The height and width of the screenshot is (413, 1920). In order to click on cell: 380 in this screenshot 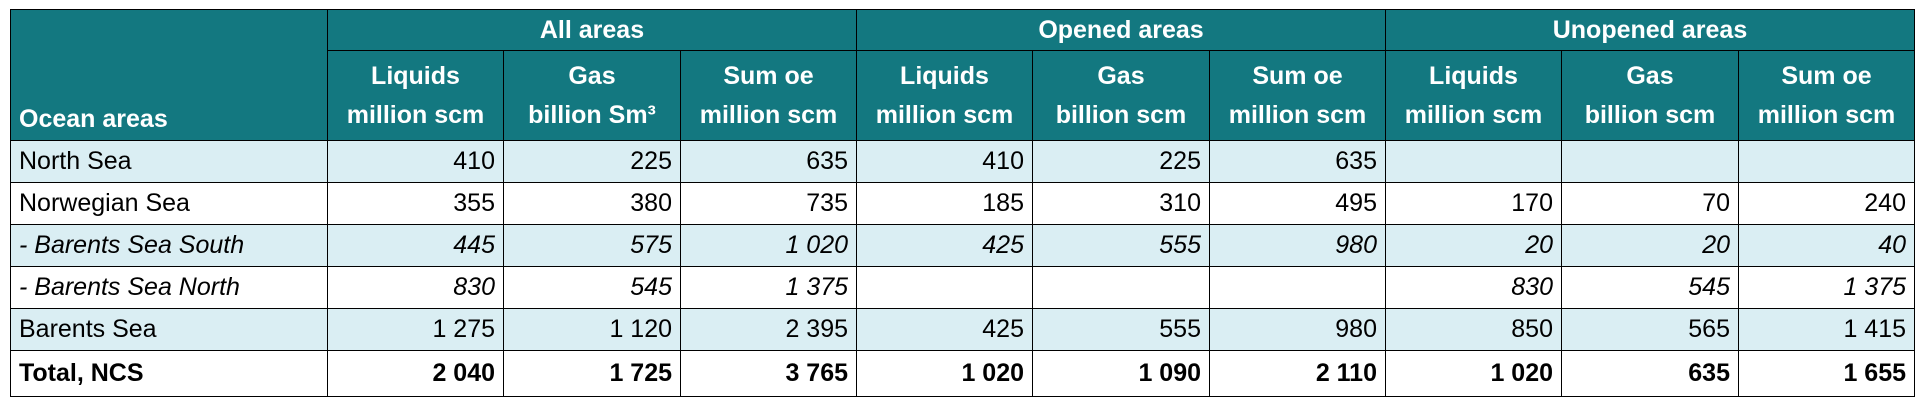, I will do `click(592, 203)`.